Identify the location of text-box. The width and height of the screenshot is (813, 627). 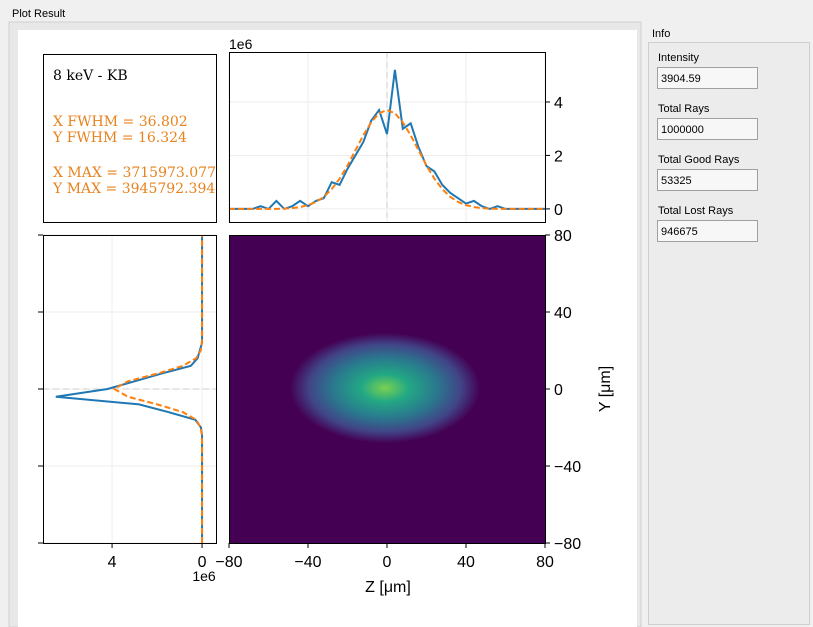
(130, 138).